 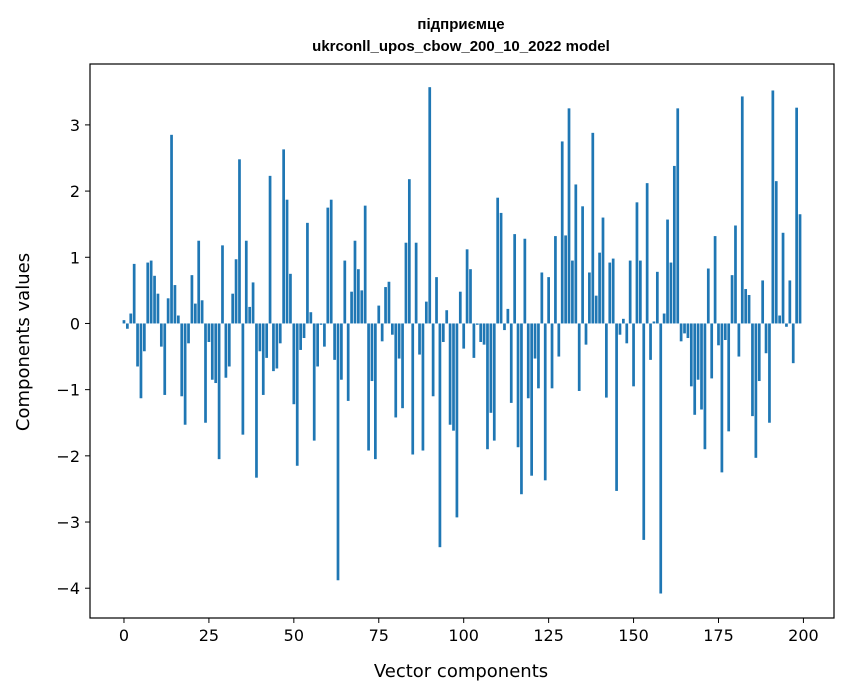 What do you see at coordinates (68, 522) in the screenshot?
I see `y-tick-label: −3` at bounding box center [68, 522].